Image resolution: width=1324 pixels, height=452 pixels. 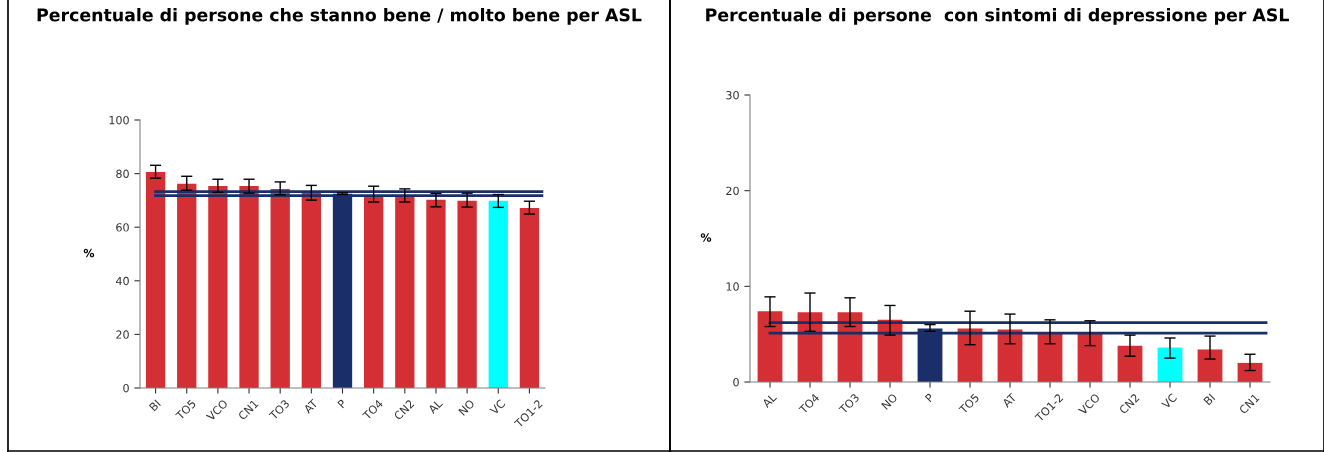 I want to click on y-tick-label: 40, so click(x=122, y=281).